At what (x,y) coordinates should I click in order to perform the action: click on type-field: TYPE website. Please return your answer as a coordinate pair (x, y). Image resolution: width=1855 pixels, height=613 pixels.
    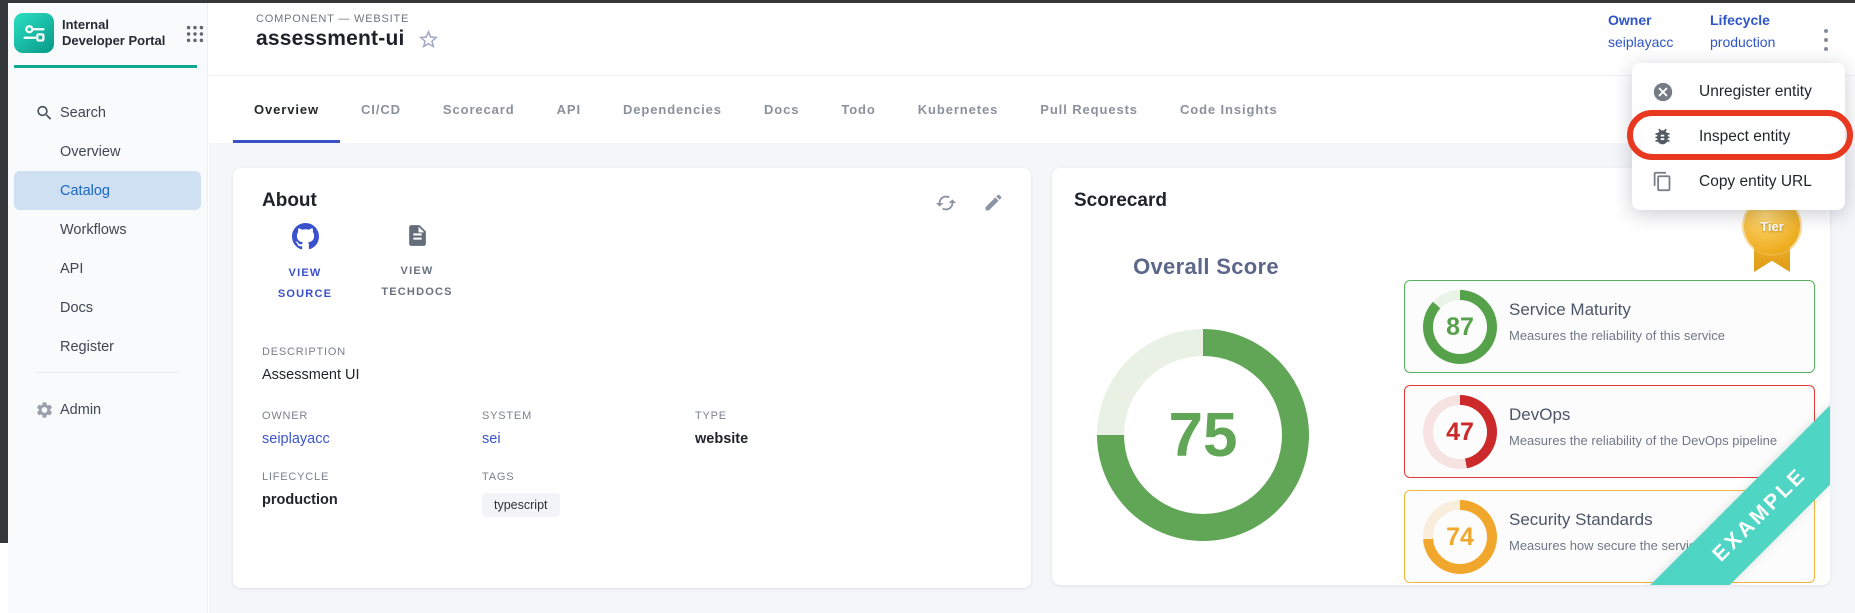
    Looking at the image, I should click on (722, 428).